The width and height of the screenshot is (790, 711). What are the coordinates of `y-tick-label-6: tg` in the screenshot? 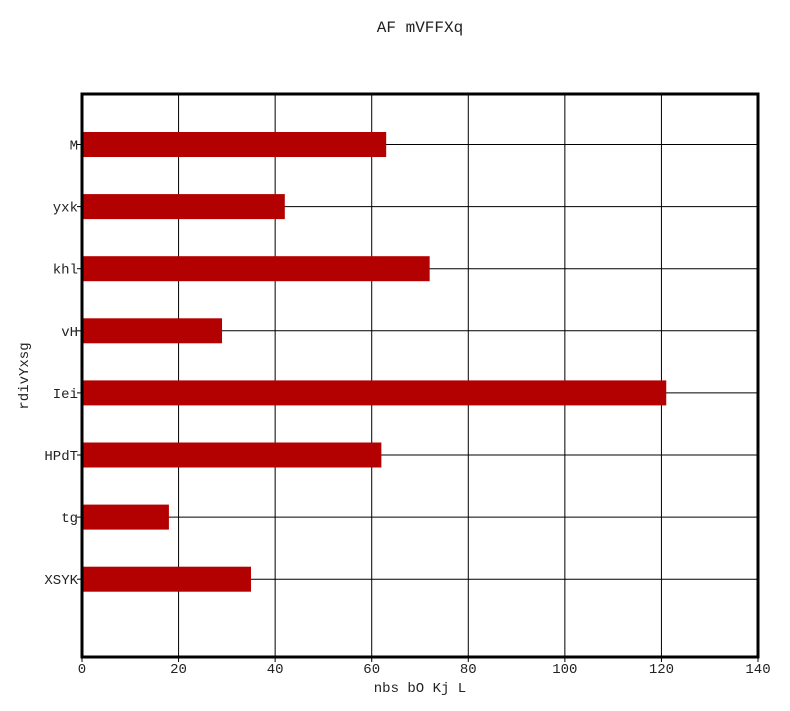 It's located at (69, 519).